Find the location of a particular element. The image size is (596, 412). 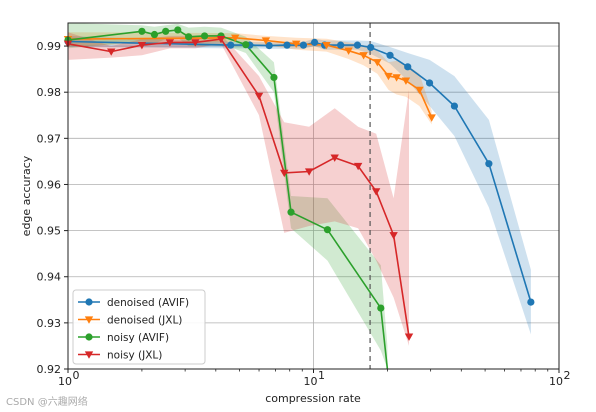

legend-label: denoised (AVIF) is located at coordinates (148, 303).